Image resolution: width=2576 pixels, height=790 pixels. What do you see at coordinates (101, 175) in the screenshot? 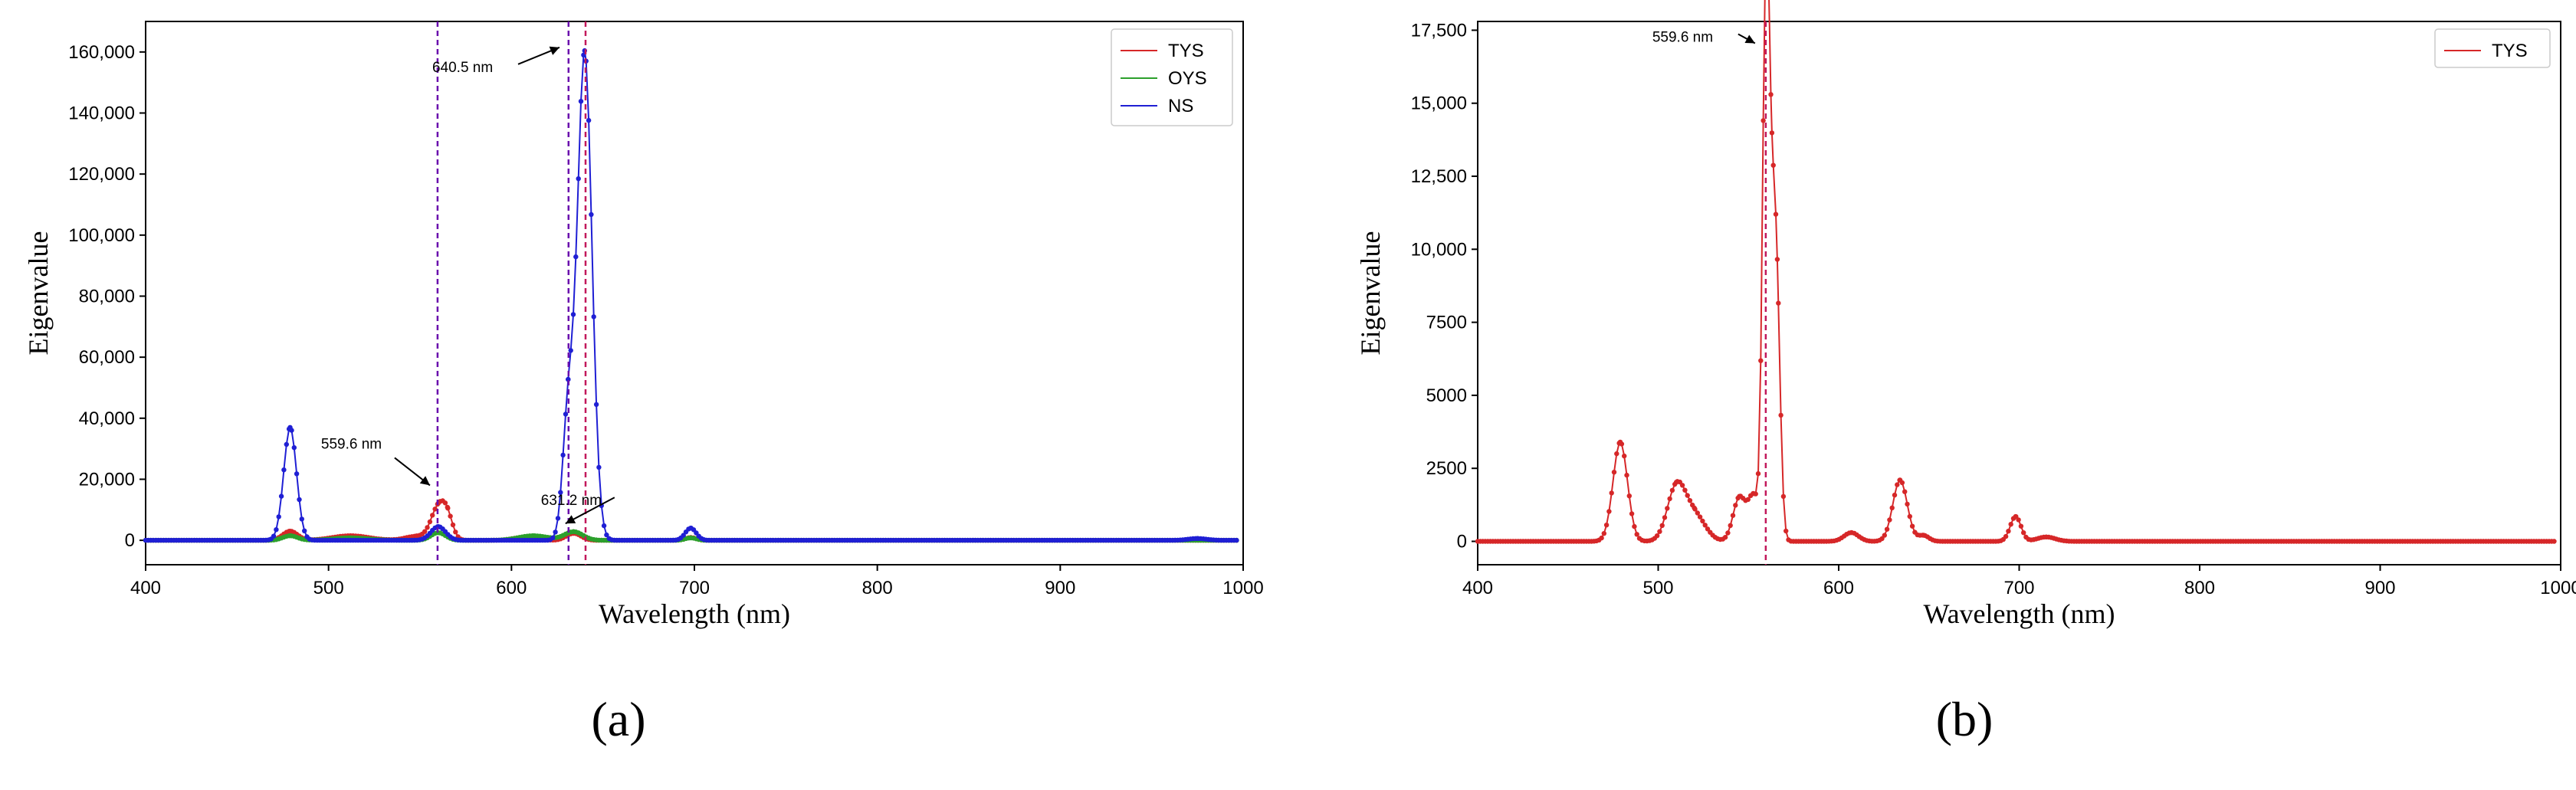
I see `y-tick-label: 120,000` at bounding box center [101, 175].